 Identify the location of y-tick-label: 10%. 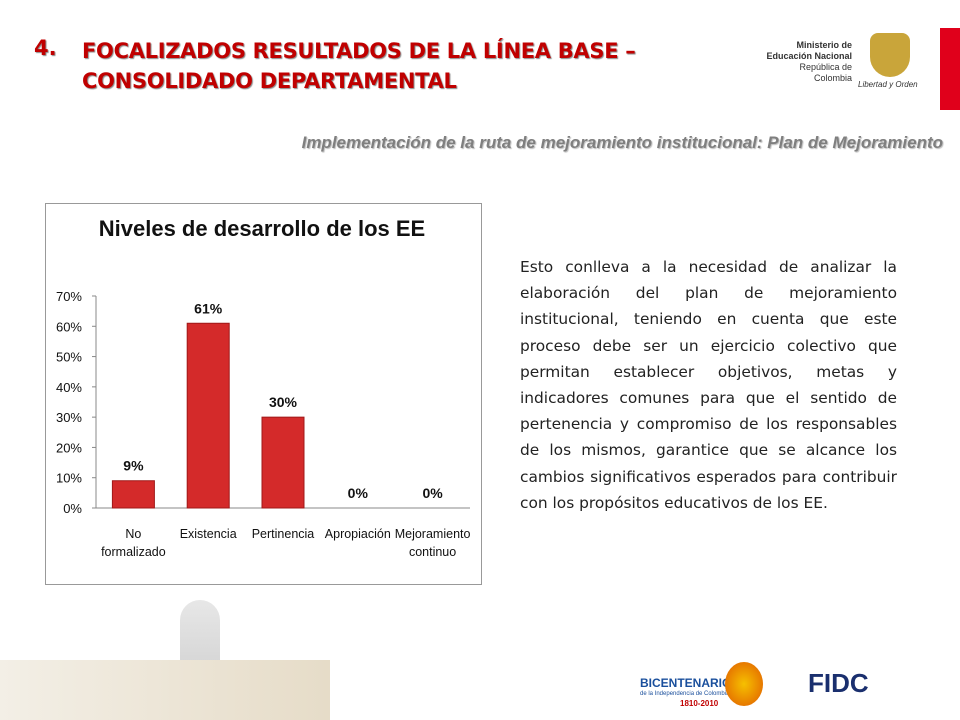
(69, 478).